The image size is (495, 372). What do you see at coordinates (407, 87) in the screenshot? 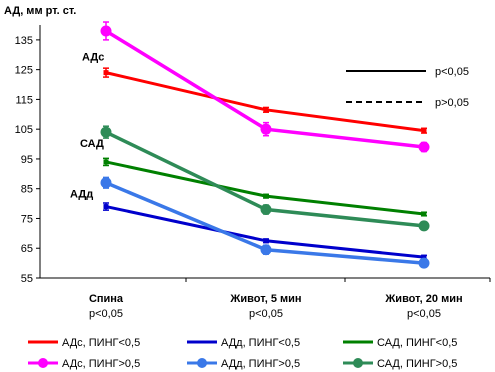
I see `significance-legend: p<0,05 p>0,05` at bounding box center [407, 87].